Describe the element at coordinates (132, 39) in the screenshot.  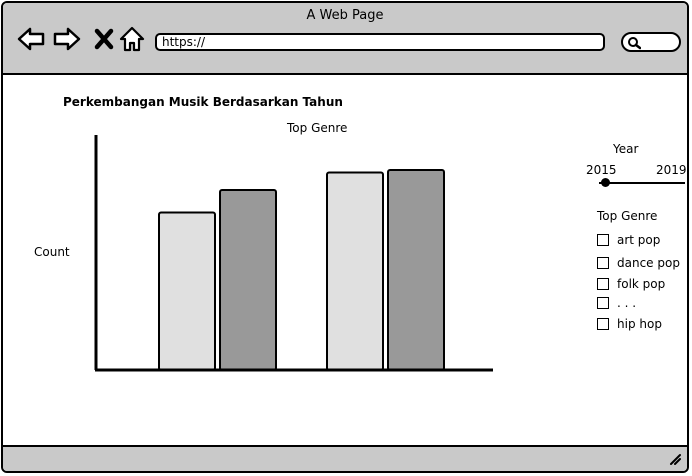
I see `home-icon` at that location.